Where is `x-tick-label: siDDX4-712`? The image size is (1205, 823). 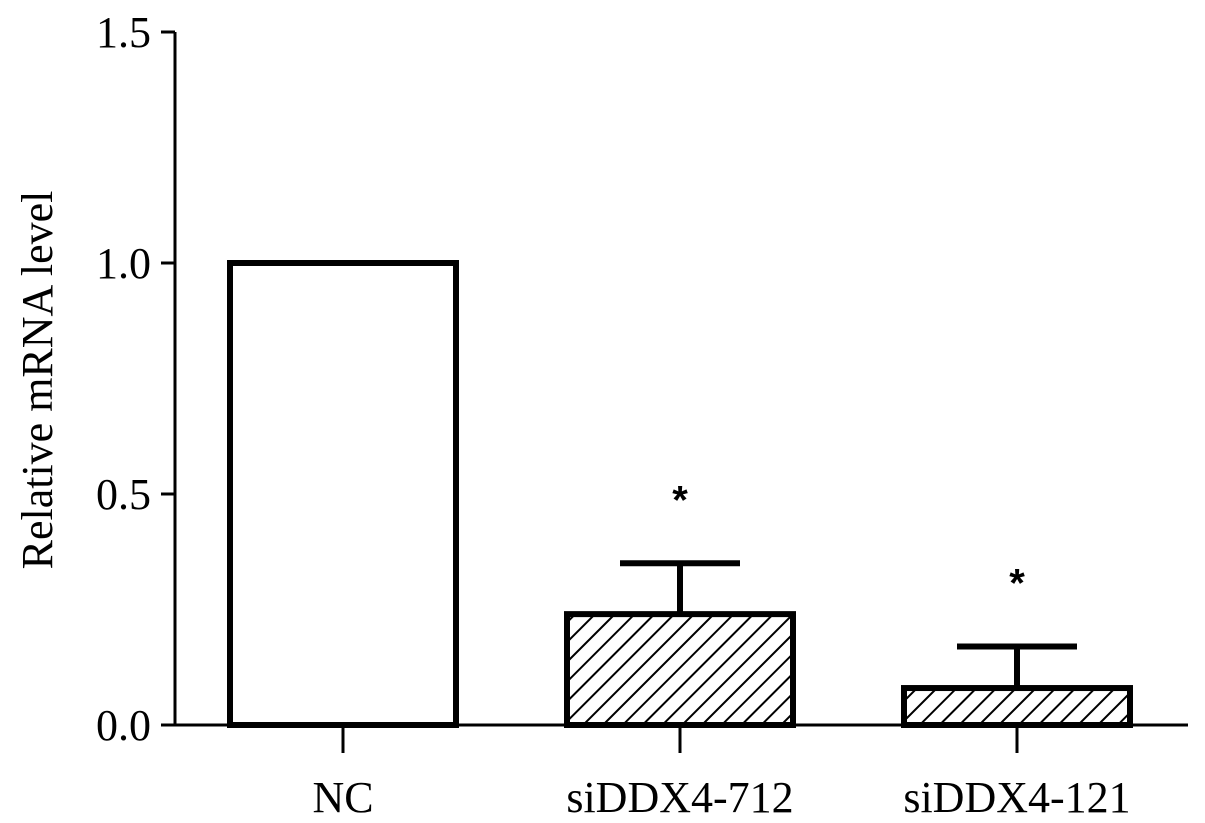 x-tick-label: siDDX4-712 is located at coordinates (679, 797).